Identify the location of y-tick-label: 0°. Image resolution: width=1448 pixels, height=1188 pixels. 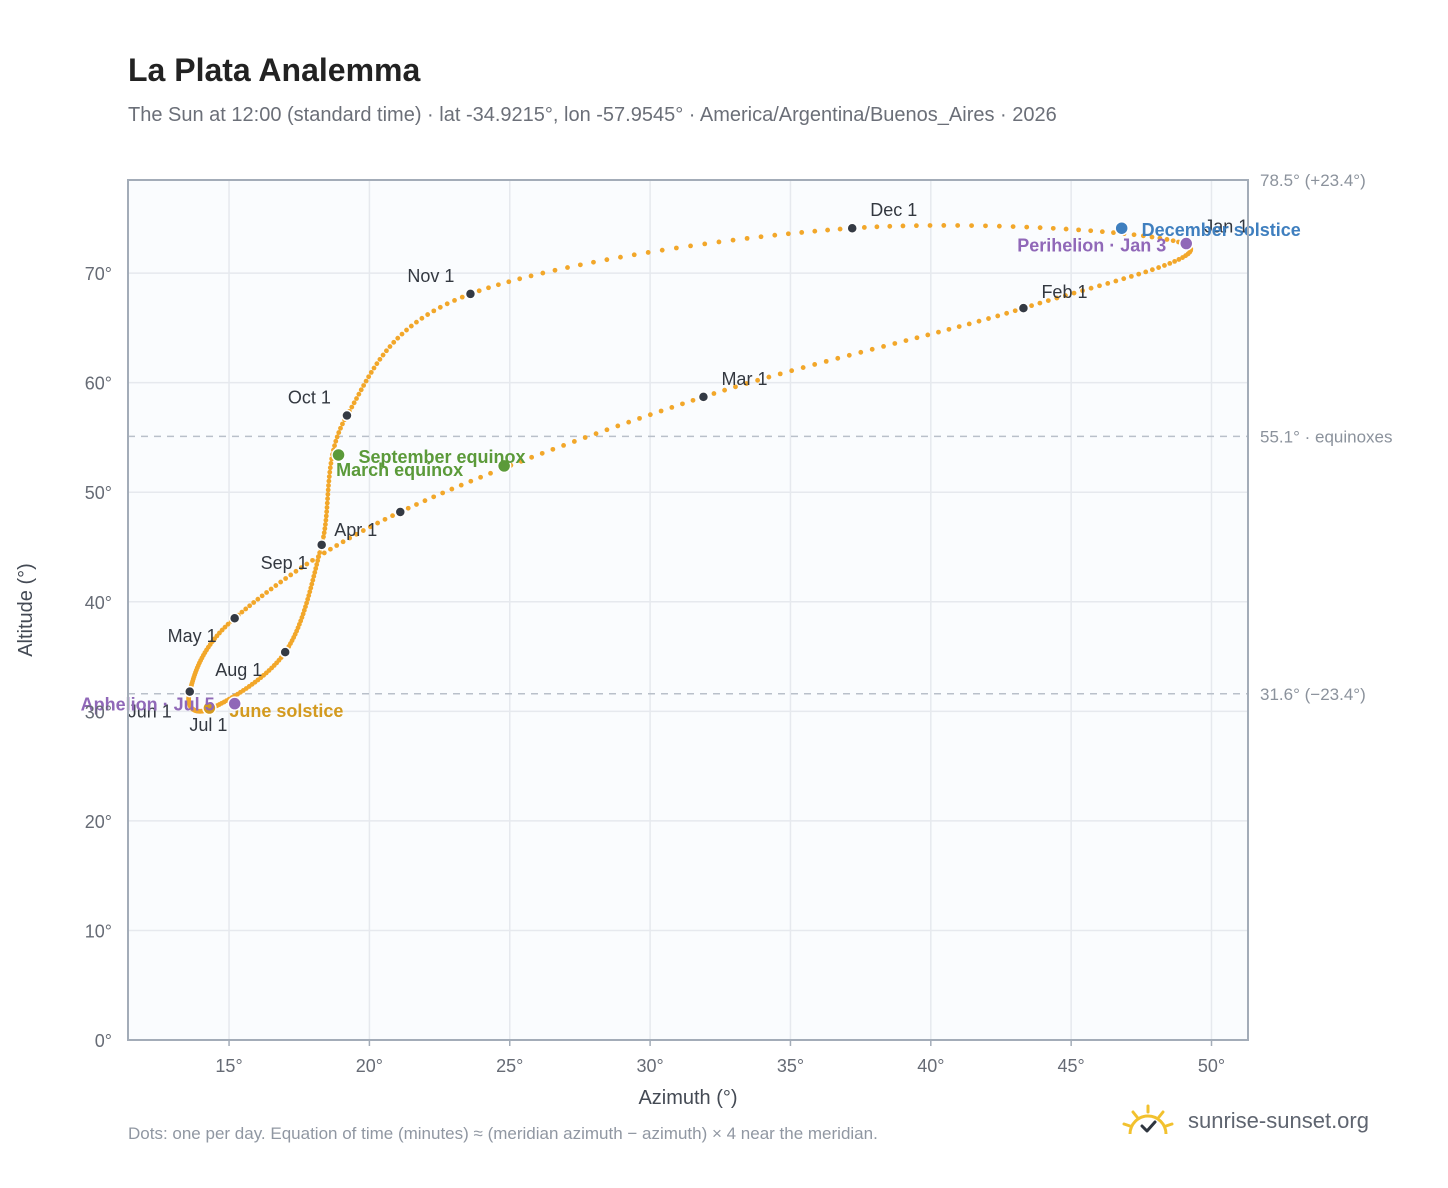
(103, 1041).